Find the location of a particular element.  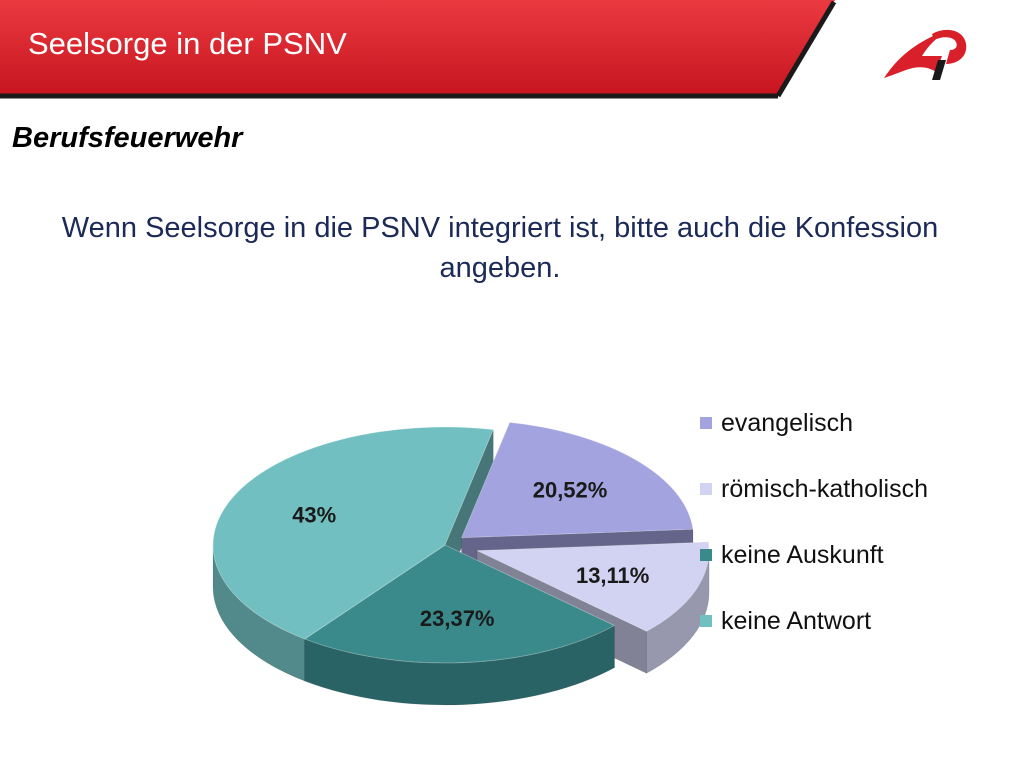

slice-label-1: 13,11% is located at coordinates (612, 575).